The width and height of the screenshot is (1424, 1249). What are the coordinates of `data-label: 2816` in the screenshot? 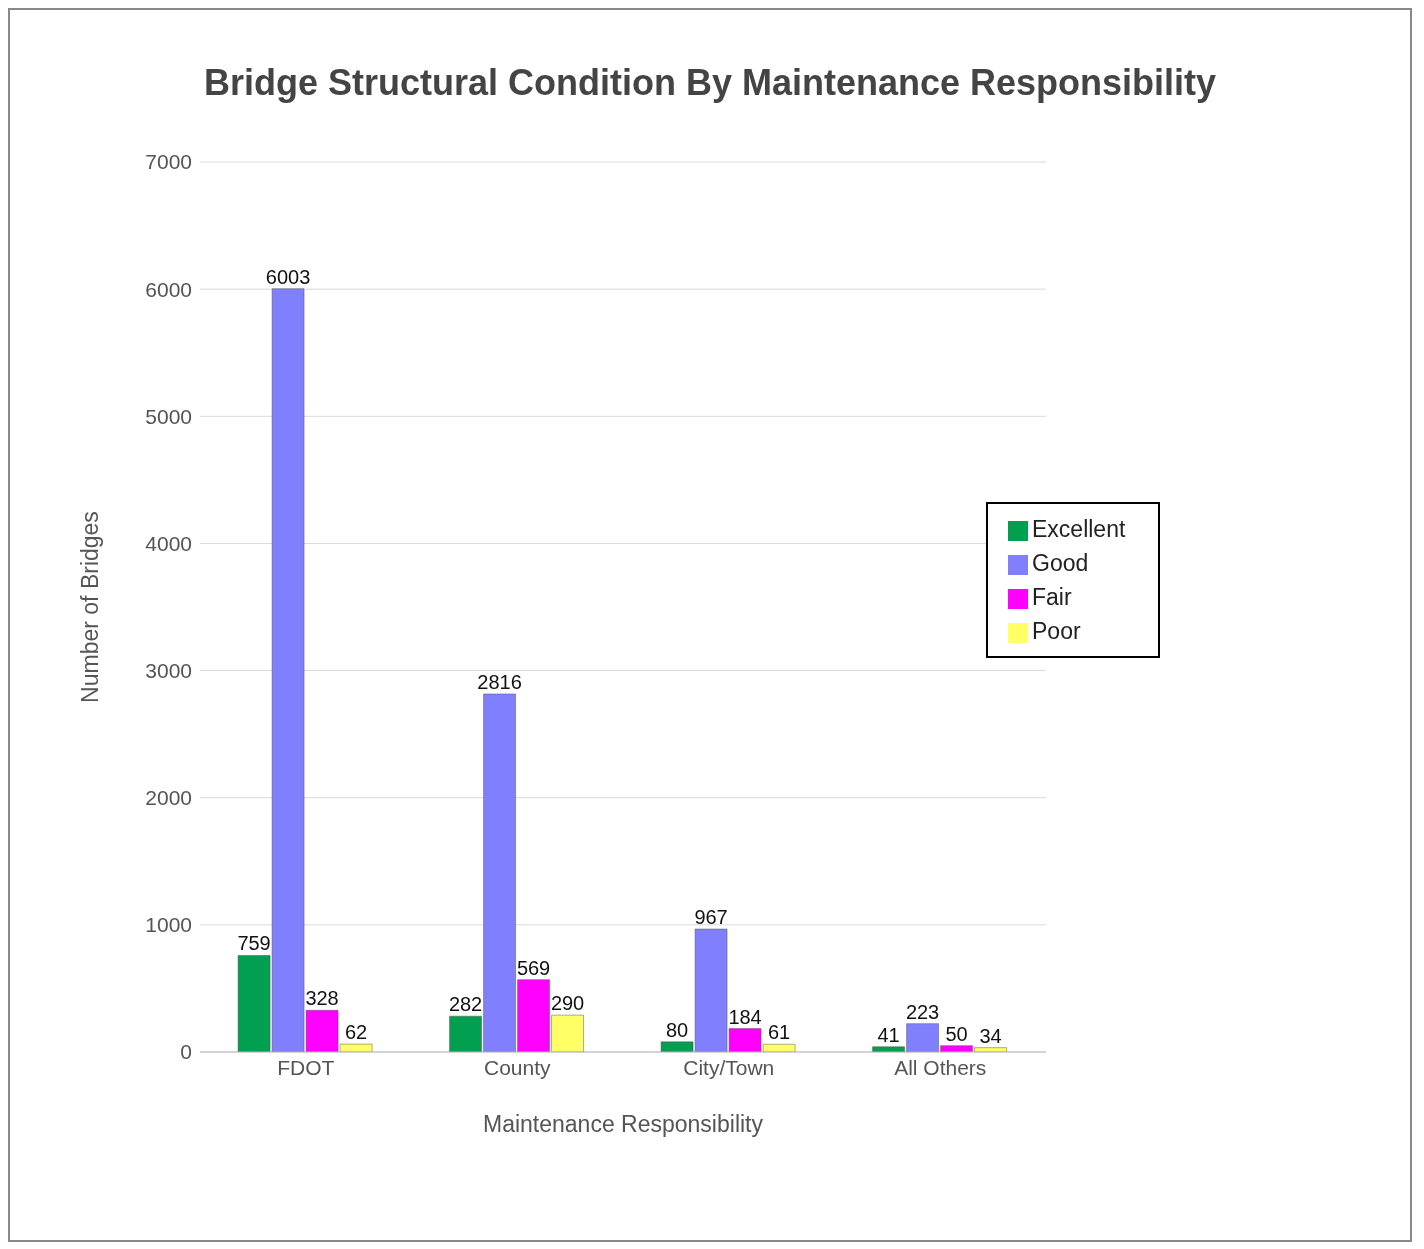 It's located at (499, 681).